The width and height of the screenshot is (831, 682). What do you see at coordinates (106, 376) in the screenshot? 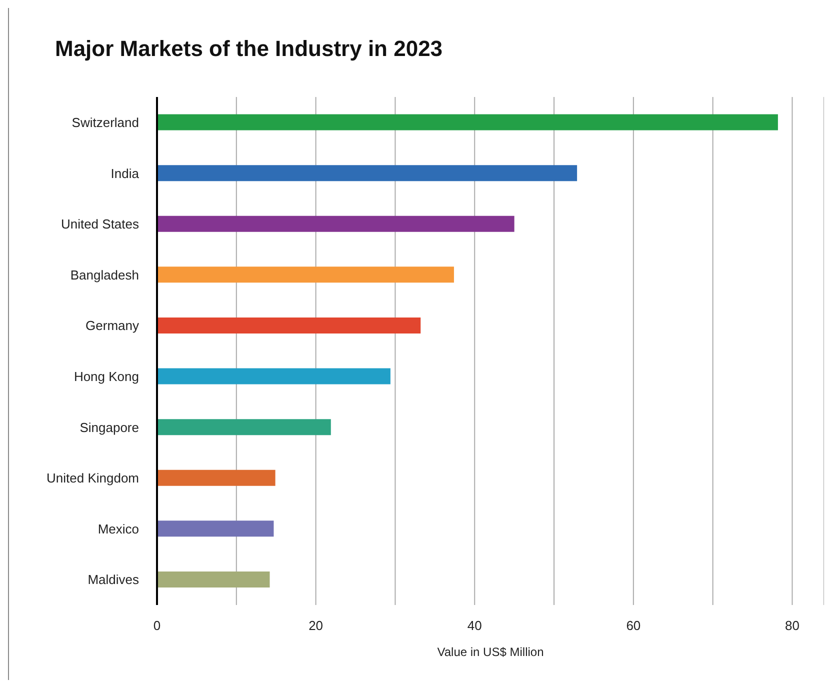
I see `y-tick-label: Hong Kong` at bounding box center [106, 376].